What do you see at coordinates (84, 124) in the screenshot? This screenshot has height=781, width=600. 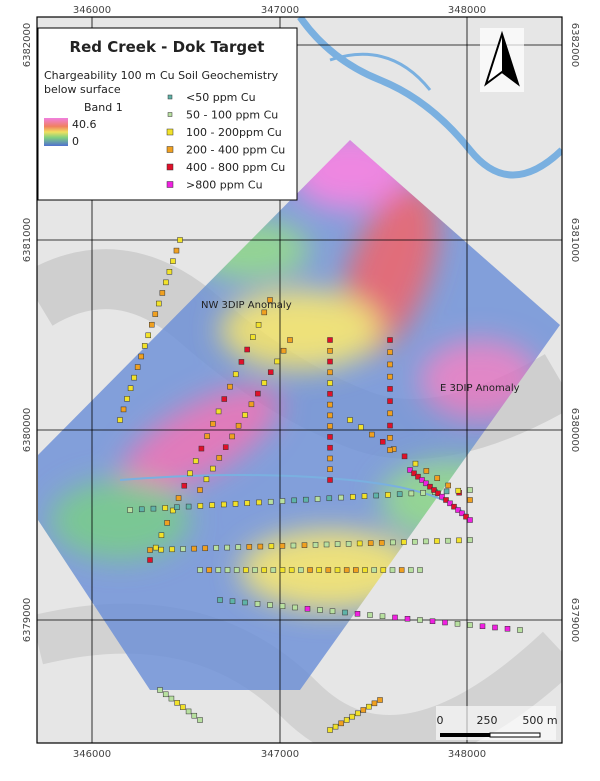 I see `ramp-max: 40.6` at bounding box center [84, 124].